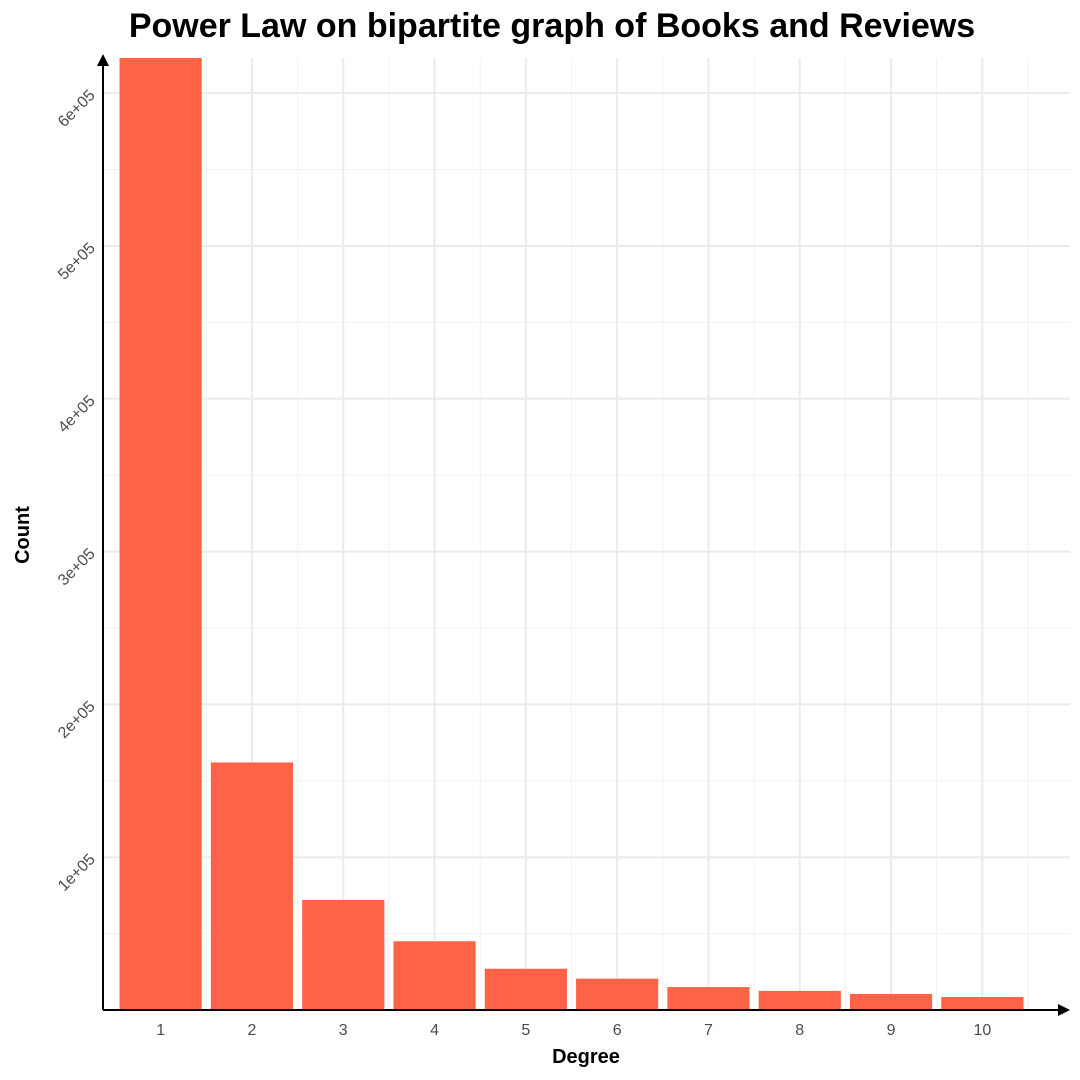  I want to click on x-tick-label: 10, so click(982, 1030).